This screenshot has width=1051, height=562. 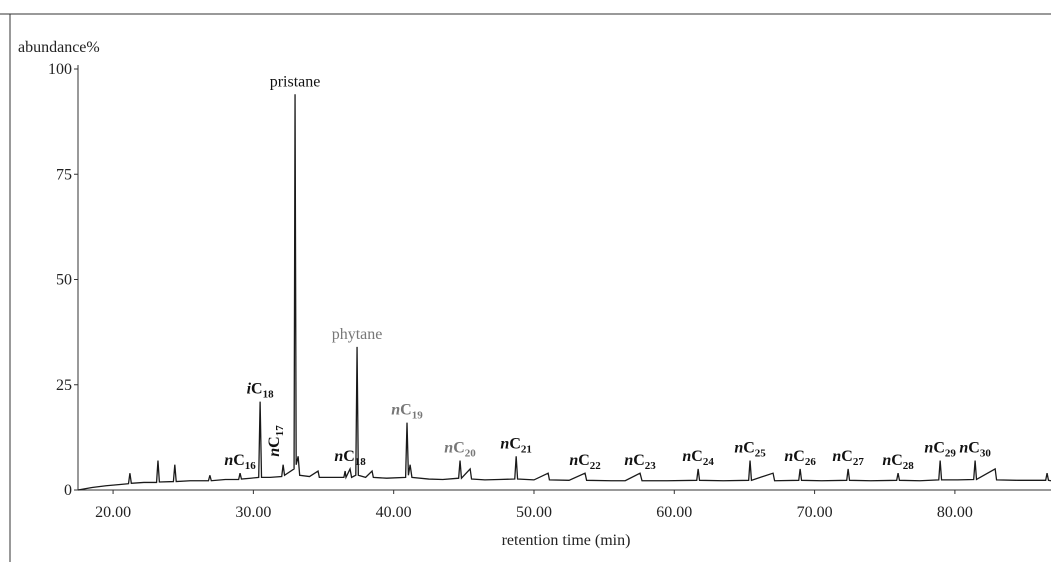 I want to click on peak-label: nC16, so click(x=240, y=462).